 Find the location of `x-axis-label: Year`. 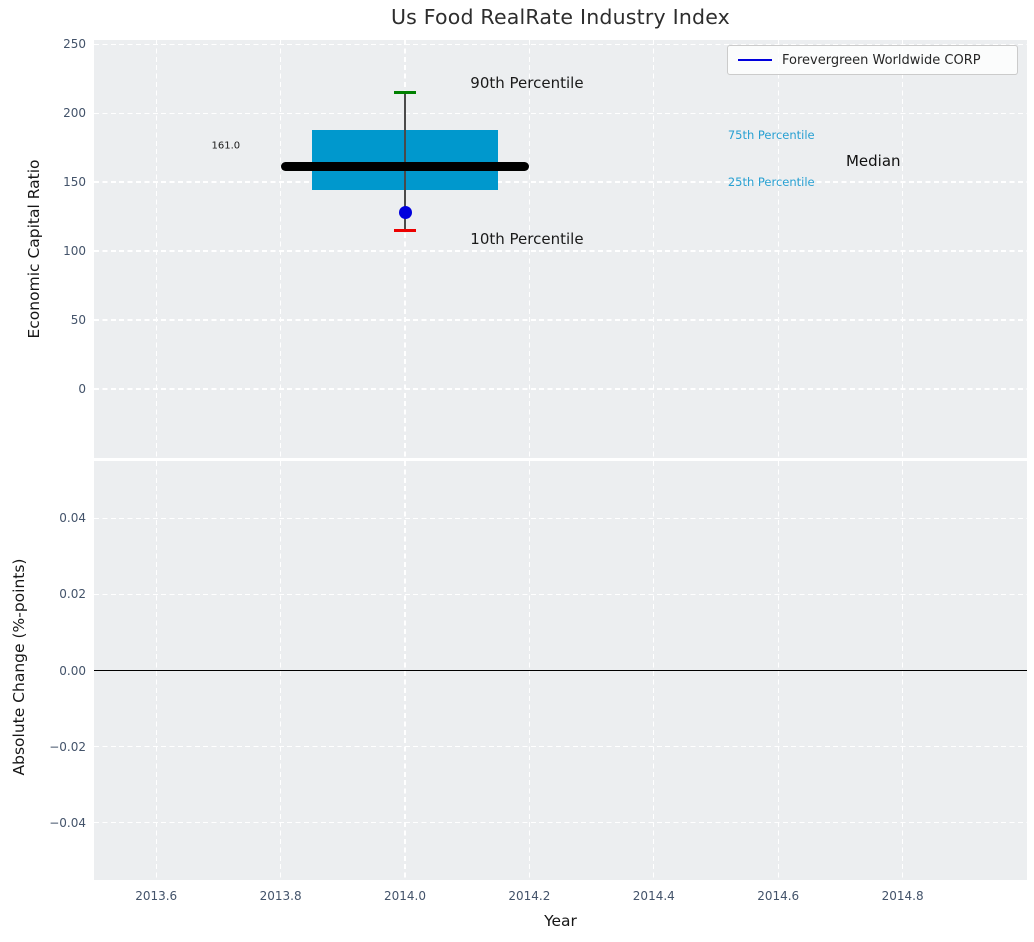

x-axis-label: Year is located at coordinates (560, 921).